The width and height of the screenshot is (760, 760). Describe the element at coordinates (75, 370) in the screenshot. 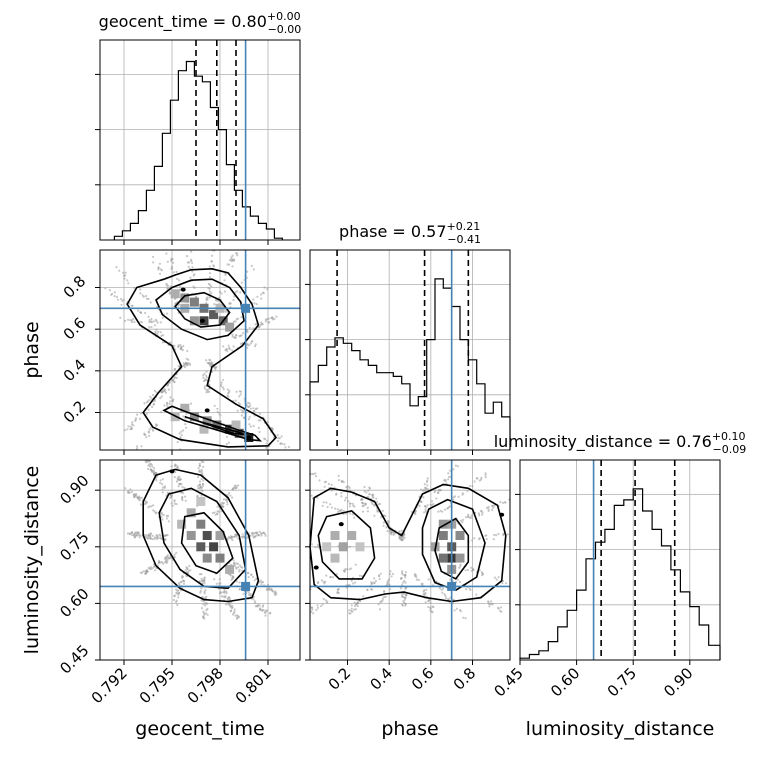

I see `y-tick-label: 0.4` at that location.